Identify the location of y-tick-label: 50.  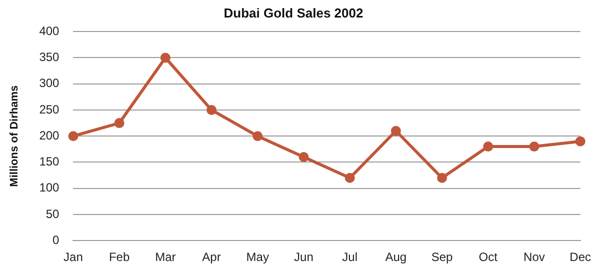
(53, 213).